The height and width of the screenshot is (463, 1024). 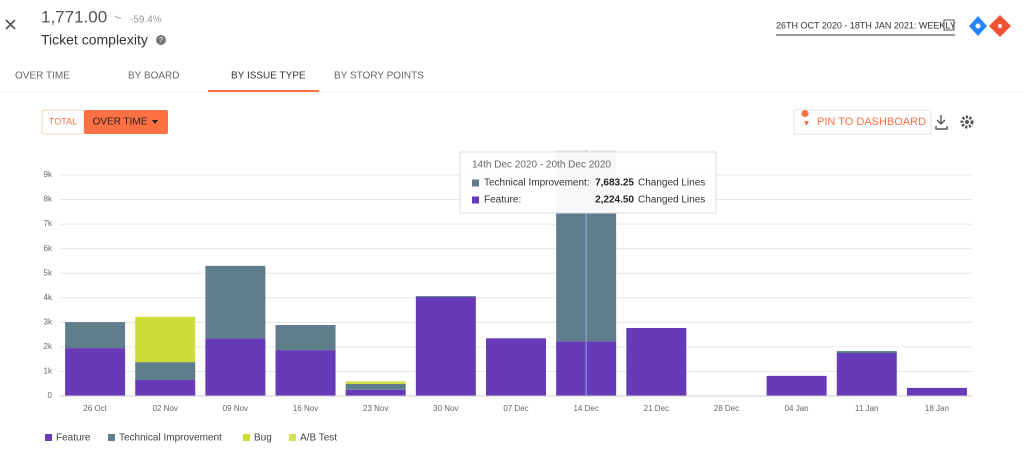 I want to click on x-tick-label: 21 Dec, so click(x=656, y=408).